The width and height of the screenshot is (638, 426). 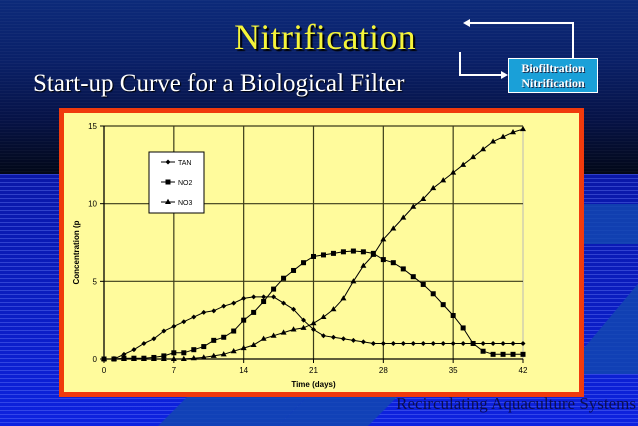 I want to click on y-axis-label: Concentration (p, so click(x=76, y=252).